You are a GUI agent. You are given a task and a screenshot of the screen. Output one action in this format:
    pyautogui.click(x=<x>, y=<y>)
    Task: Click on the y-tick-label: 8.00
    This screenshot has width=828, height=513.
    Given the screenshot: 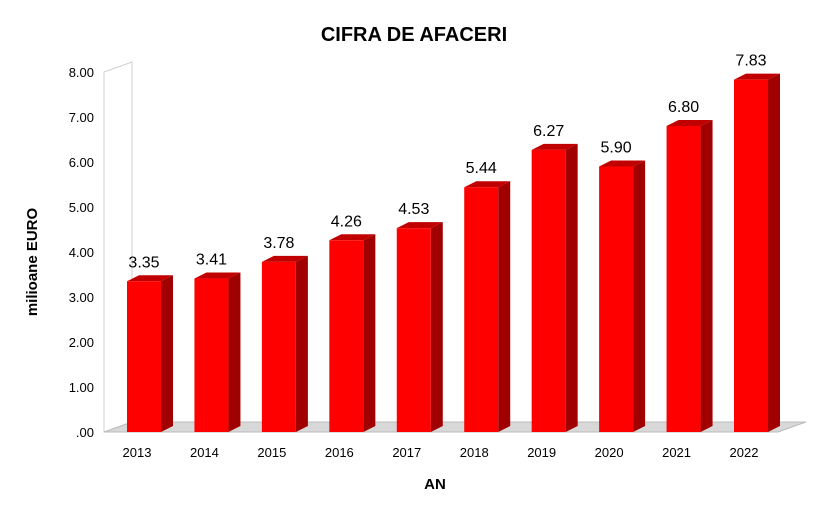 What is the action you would take?
    pyautogui.click(x=81, y=72)
    